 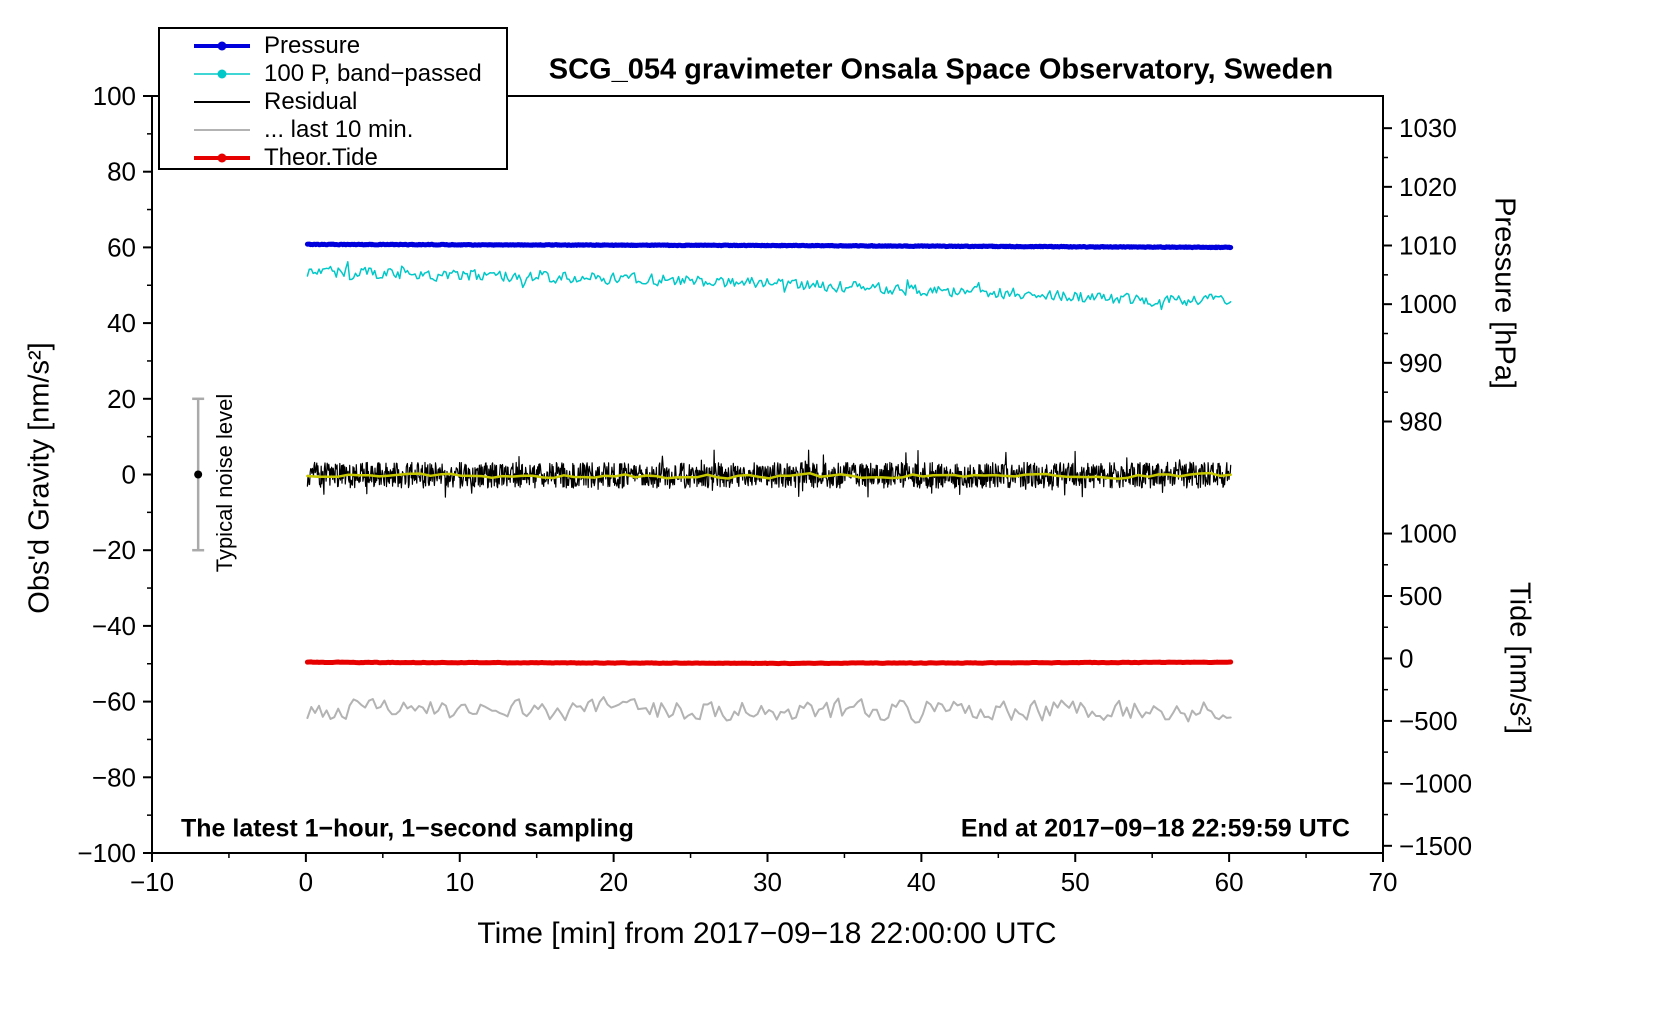 What do you see at coordinates (1155, 828) in the screenshot?
I see `end-time-note: End at 2017−09−18 22:59:59 UTC` at bounding box center [1155, 828].